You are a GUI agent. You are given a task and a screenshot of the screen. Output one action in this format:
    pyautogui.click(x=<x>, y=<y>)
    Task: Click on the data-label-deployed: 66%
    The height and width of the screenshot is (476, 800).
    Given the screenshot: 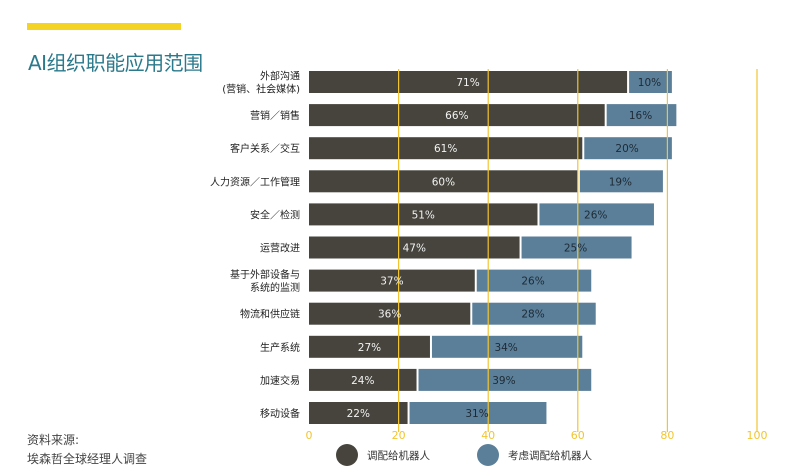 What is the action you would take?
    pyautogui.click(x=456, y=116)
    